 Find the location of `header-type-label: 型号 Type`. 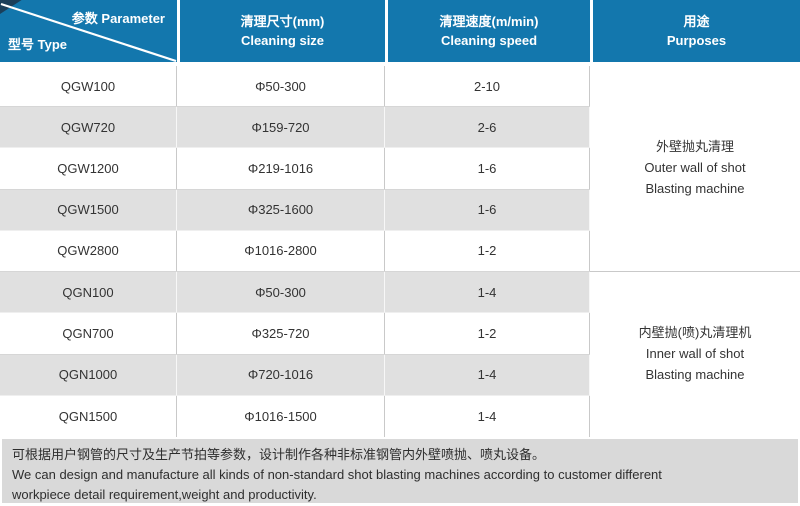

header-type-label: 型号 Type is located at coordinates (37, 44).